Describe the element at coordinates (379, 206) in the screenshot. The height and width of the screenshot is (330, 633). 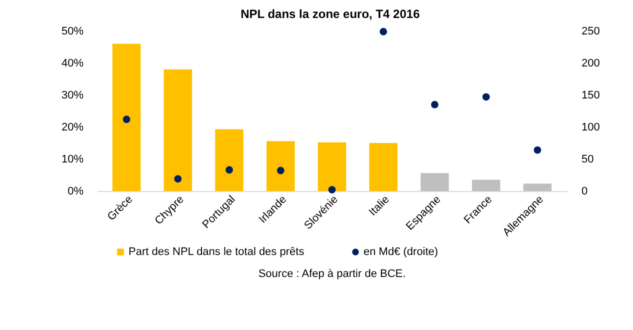
I see `x-tick-label: Italie` at that location.